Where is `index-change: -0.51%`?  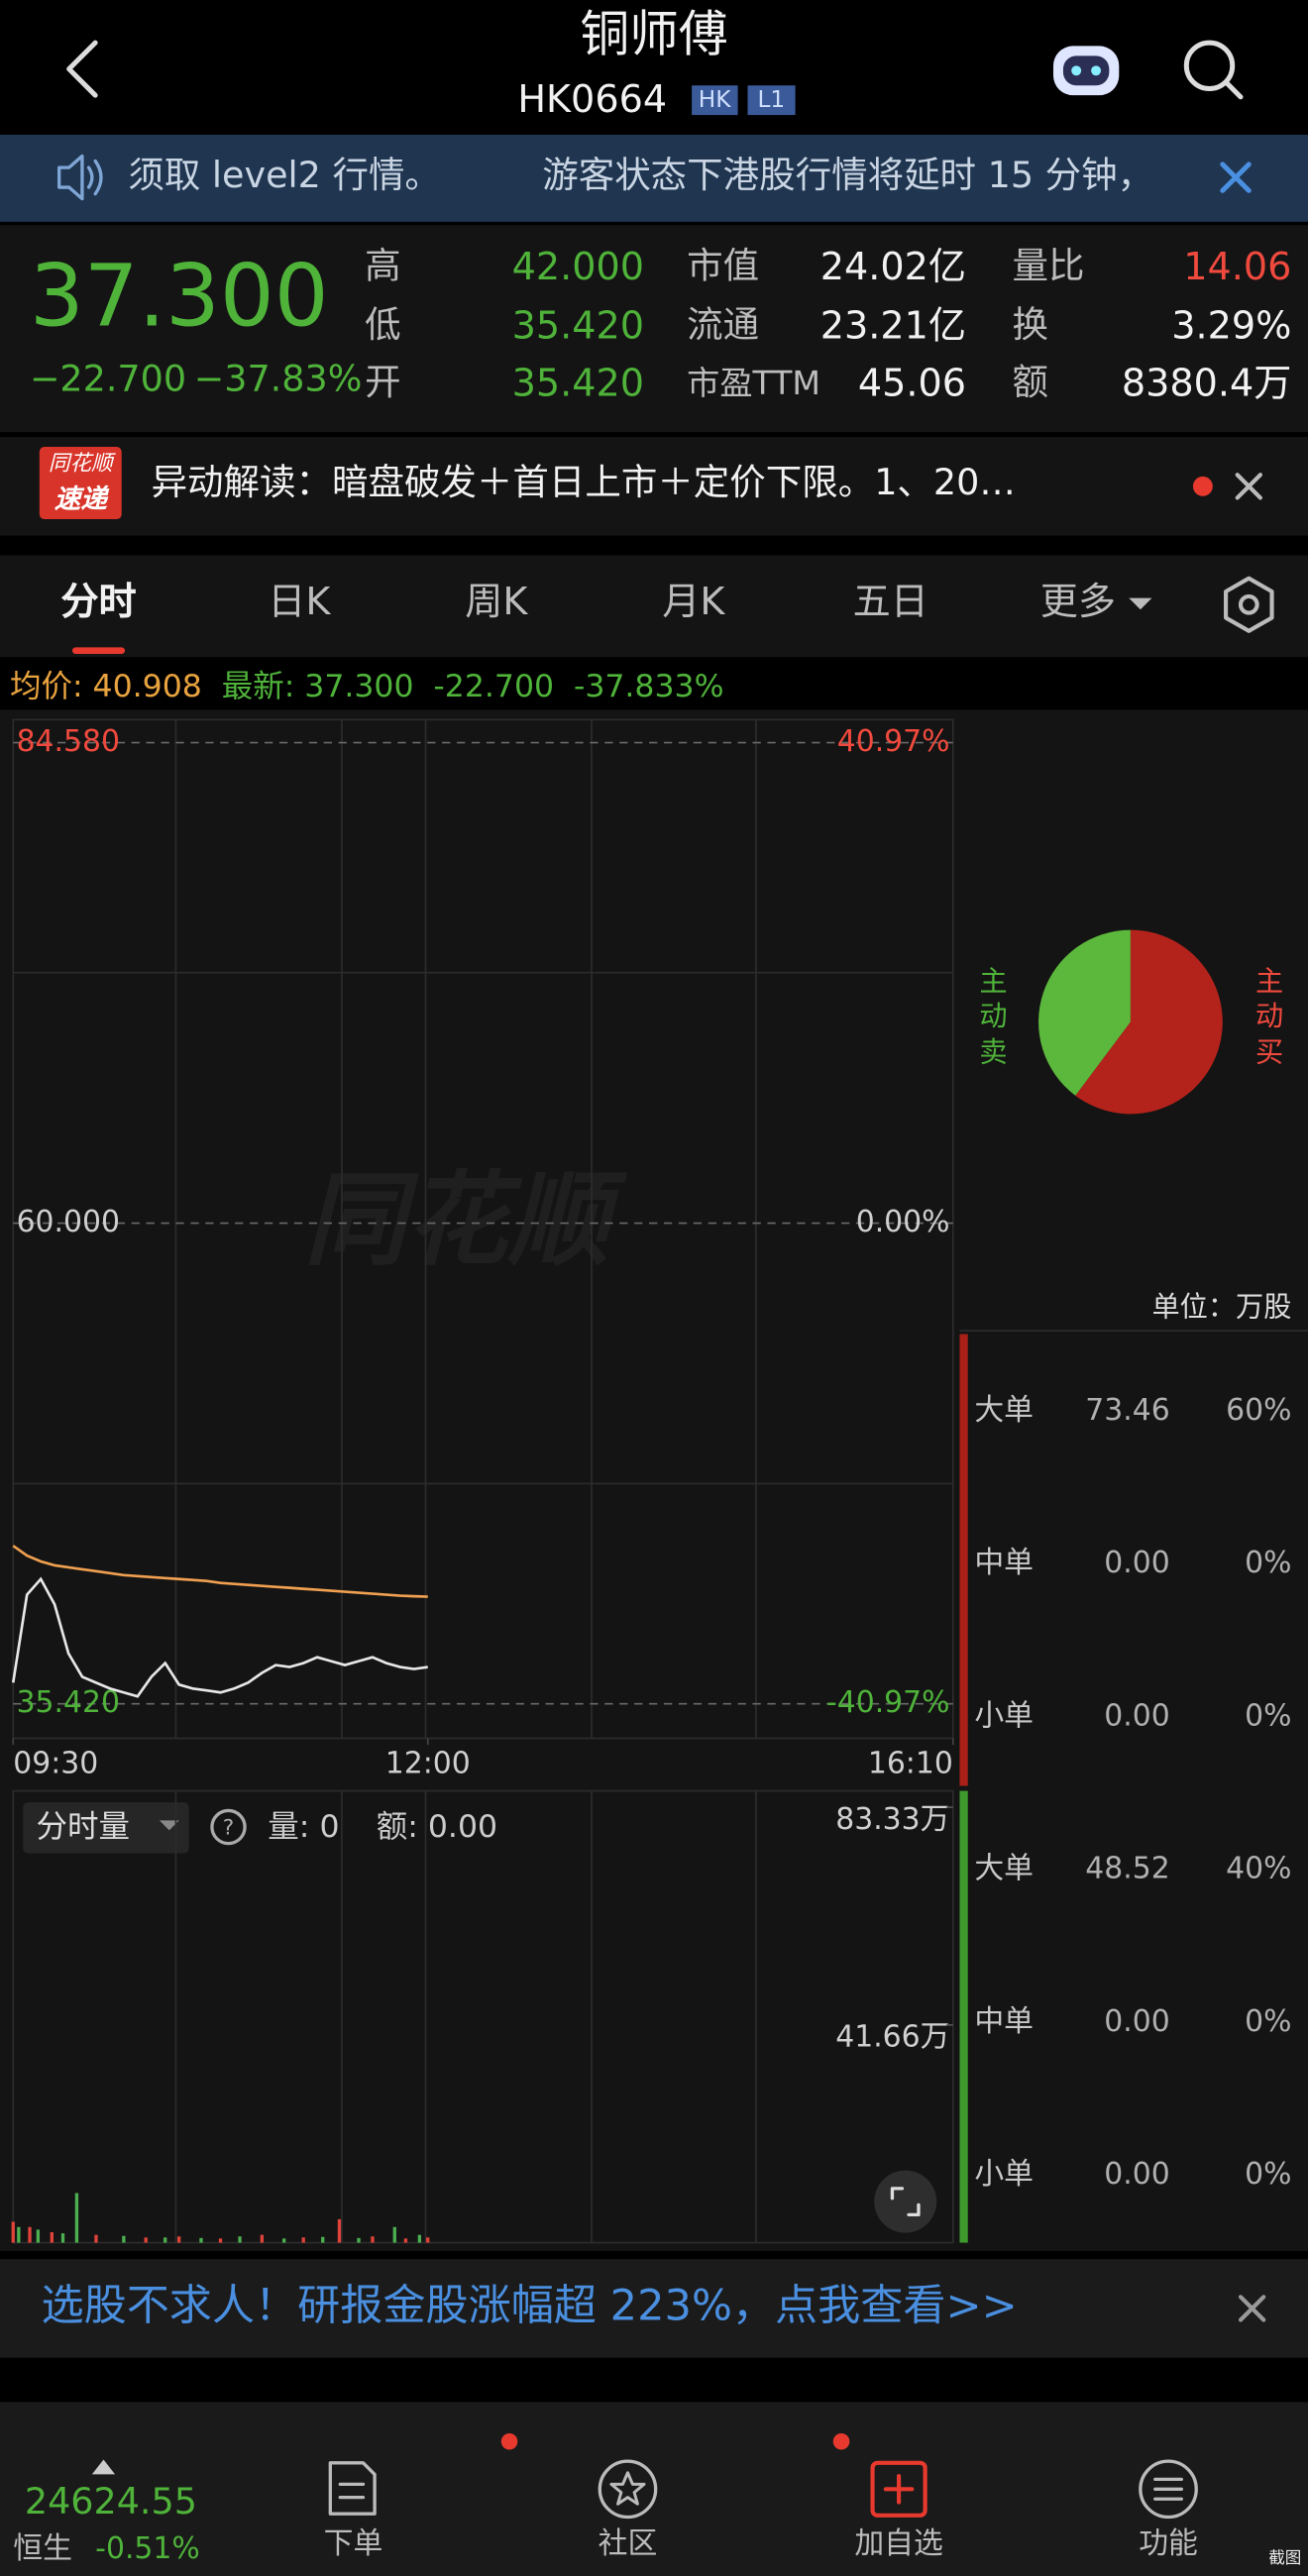 index-change: -0.51% is located at coordinates (147, 2549).